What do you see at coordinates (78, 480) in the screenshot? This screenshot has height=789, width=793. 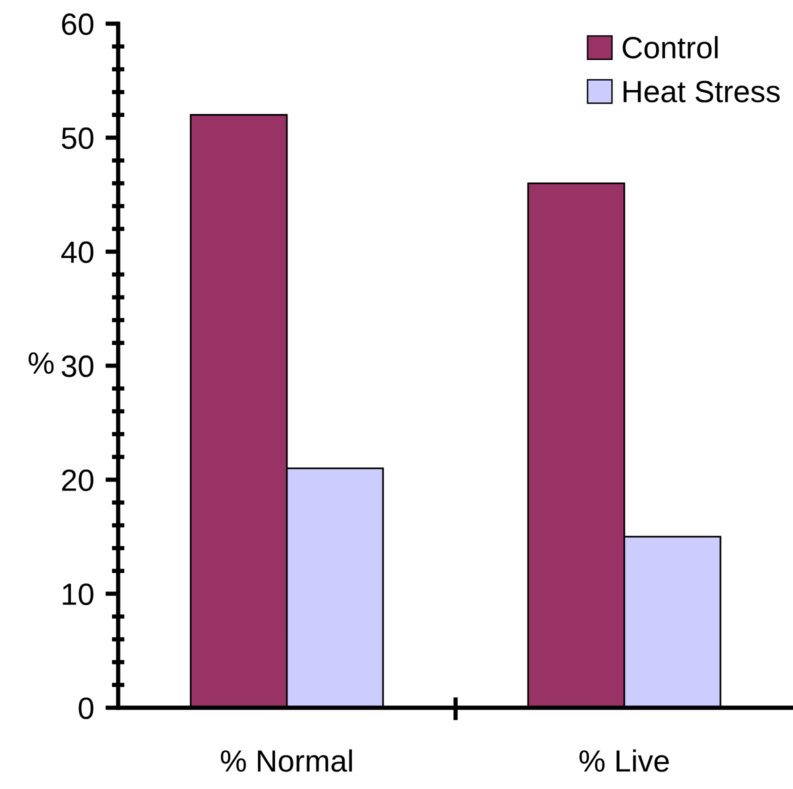 I see `y-tick-label: 20` at bounding box center [78, 480].